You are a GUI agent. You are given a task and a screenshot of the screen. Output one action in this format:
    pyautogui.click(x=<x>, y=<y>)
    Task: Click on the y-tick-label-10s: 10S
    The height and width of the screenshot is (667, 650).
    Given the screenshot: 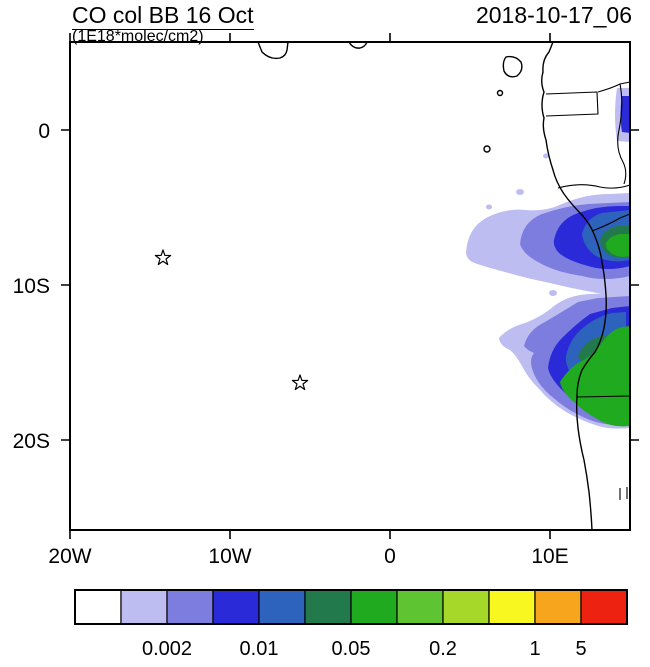 What is the action you would take?
    pyautogui.click(x=31, y=286)
    